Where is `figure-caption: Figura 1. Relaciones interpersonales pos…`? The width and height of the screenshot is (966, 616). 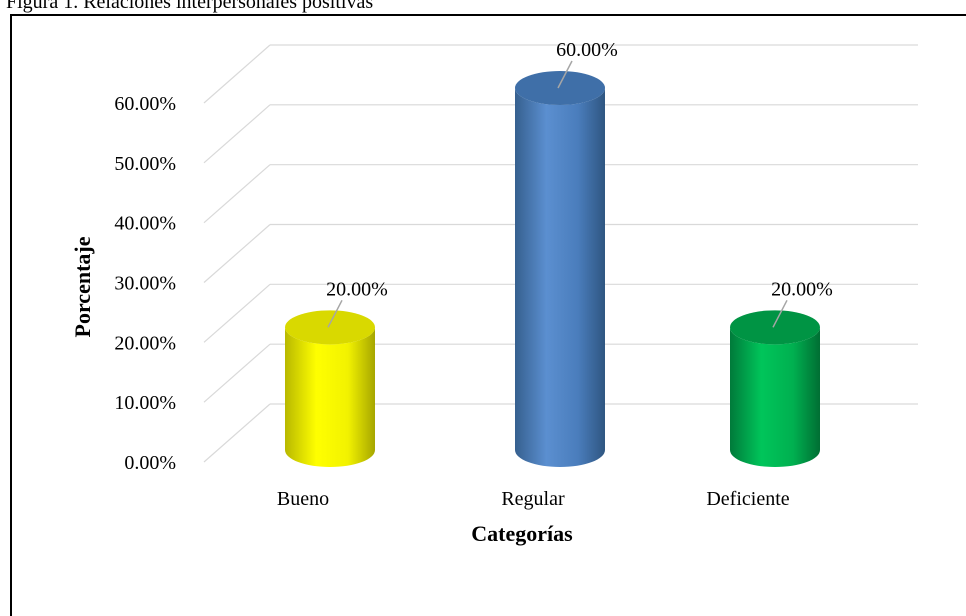
figure-caption: Figura 1. Relaciones interpersonales pos… is located at coordinates (190, 6).